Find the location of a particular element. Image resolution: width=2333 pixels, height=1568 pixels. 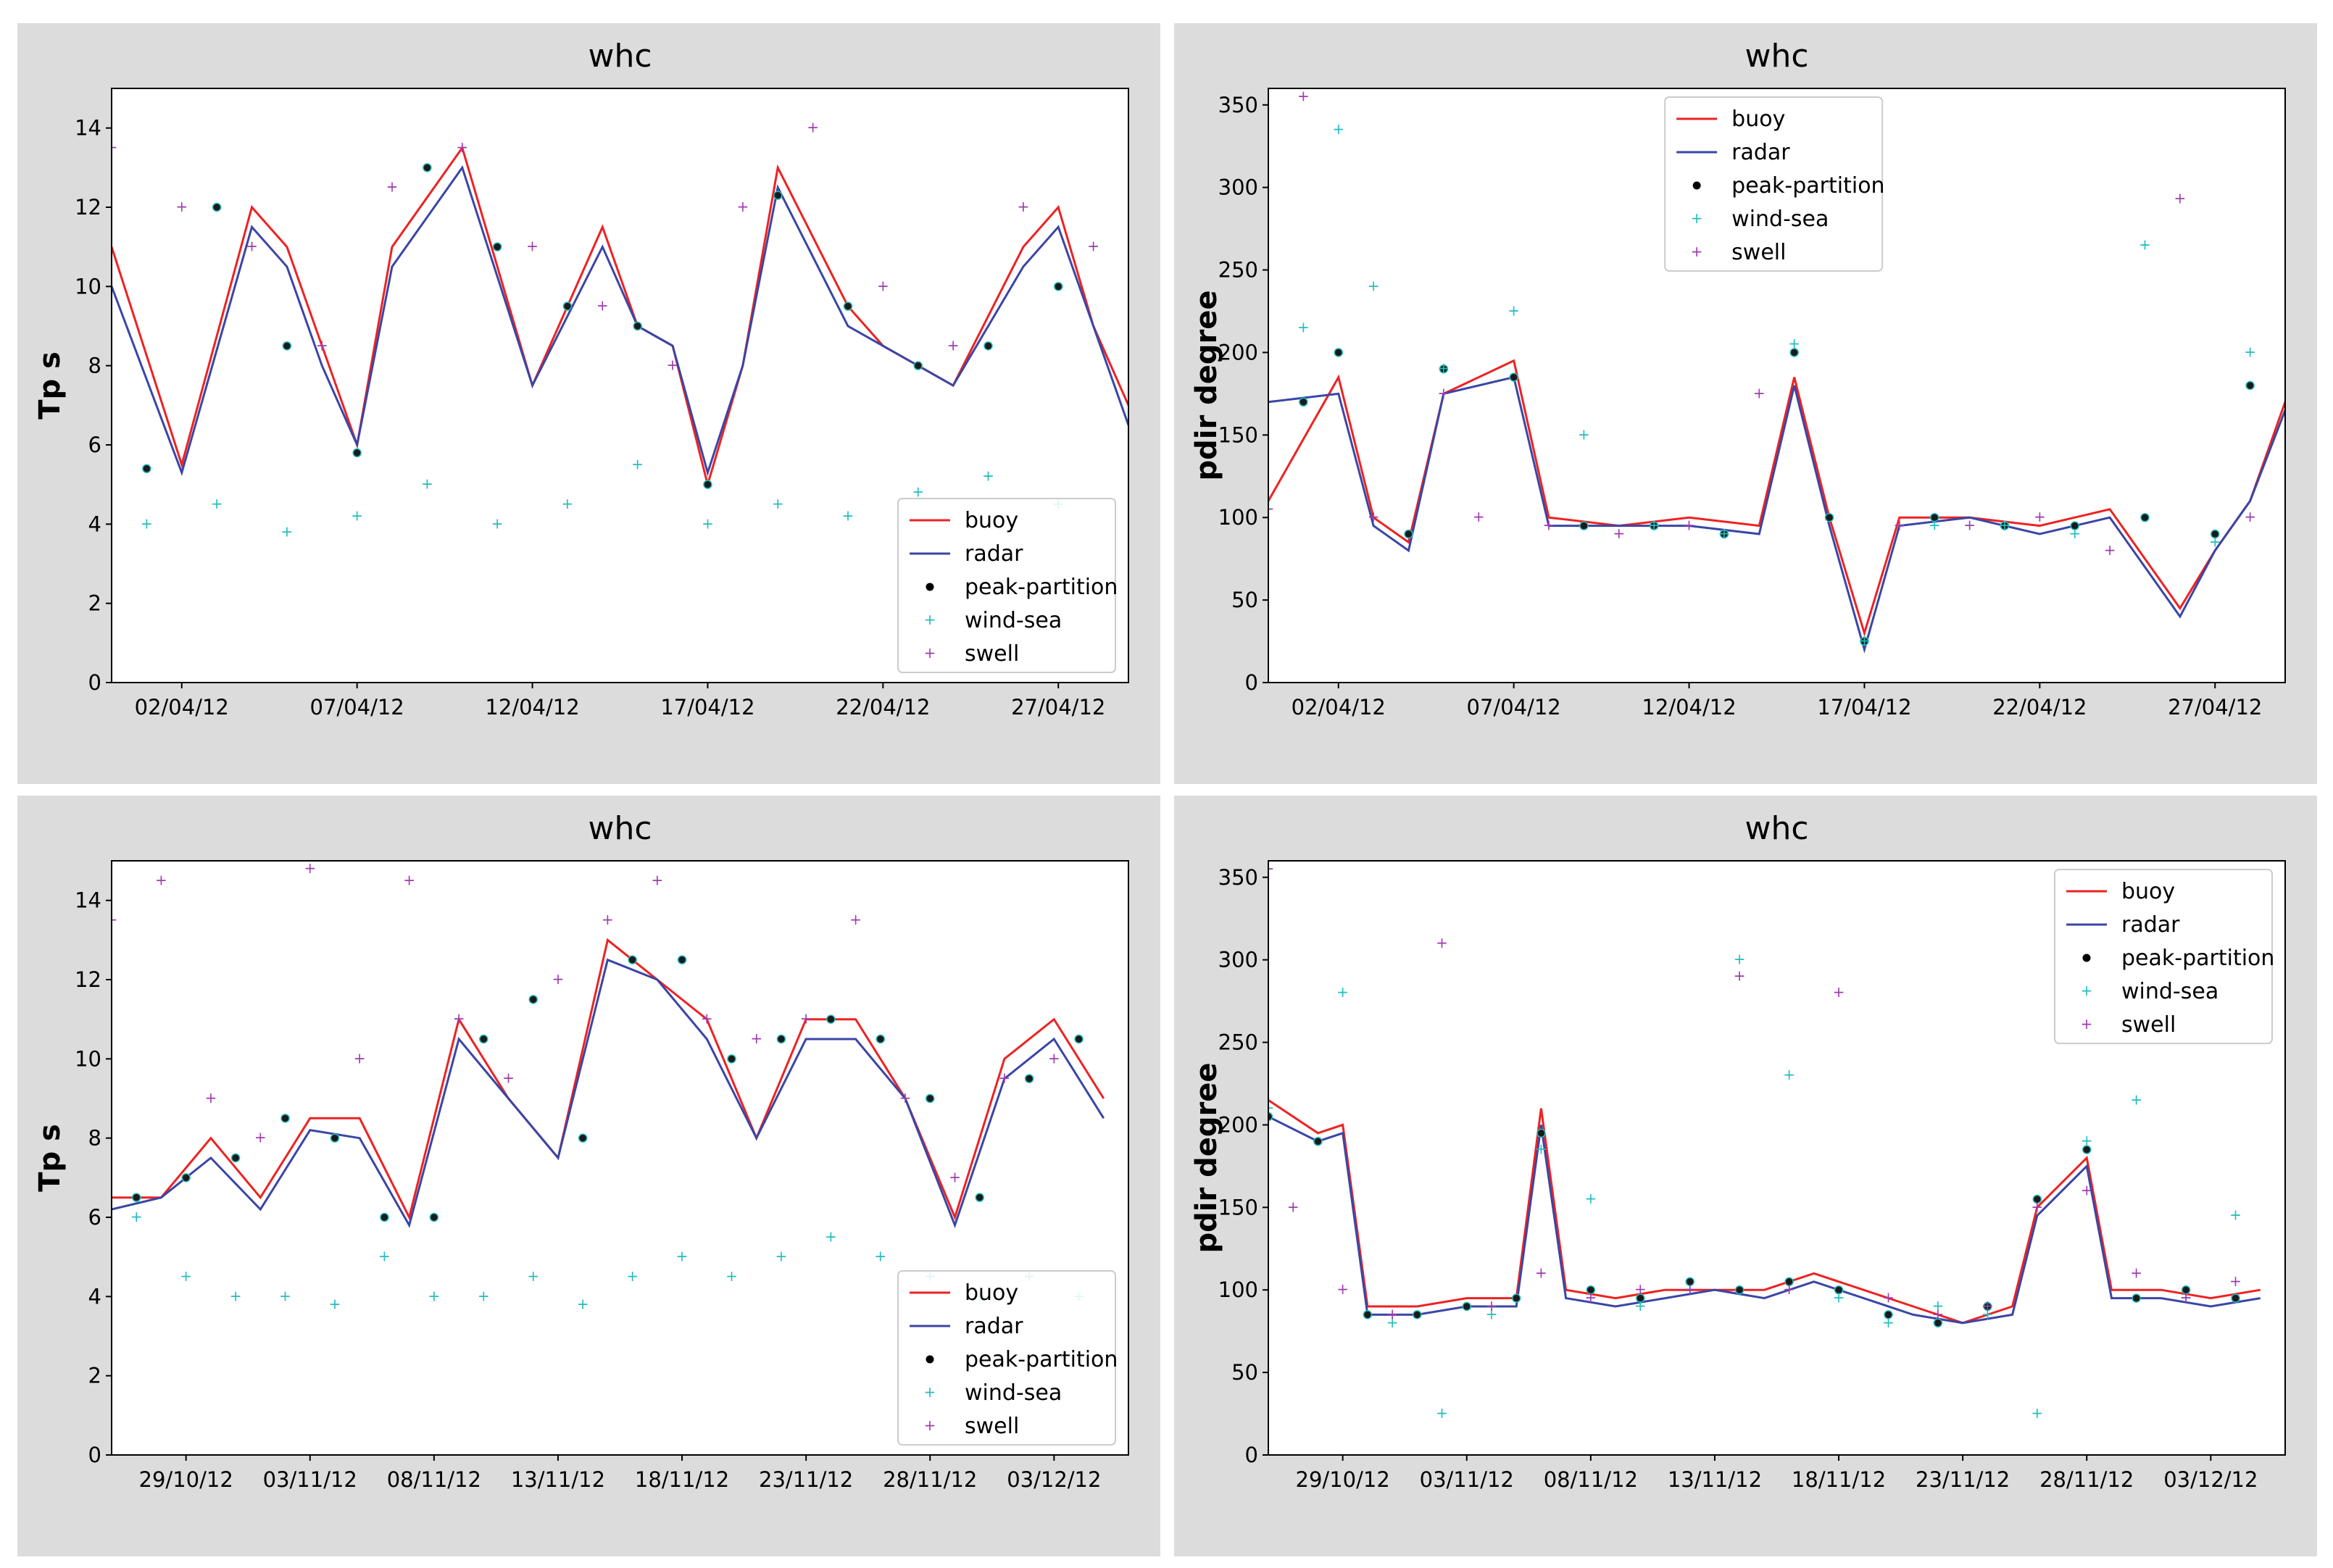

y-tick-label: 6 is located at coordinates (94, 1217).